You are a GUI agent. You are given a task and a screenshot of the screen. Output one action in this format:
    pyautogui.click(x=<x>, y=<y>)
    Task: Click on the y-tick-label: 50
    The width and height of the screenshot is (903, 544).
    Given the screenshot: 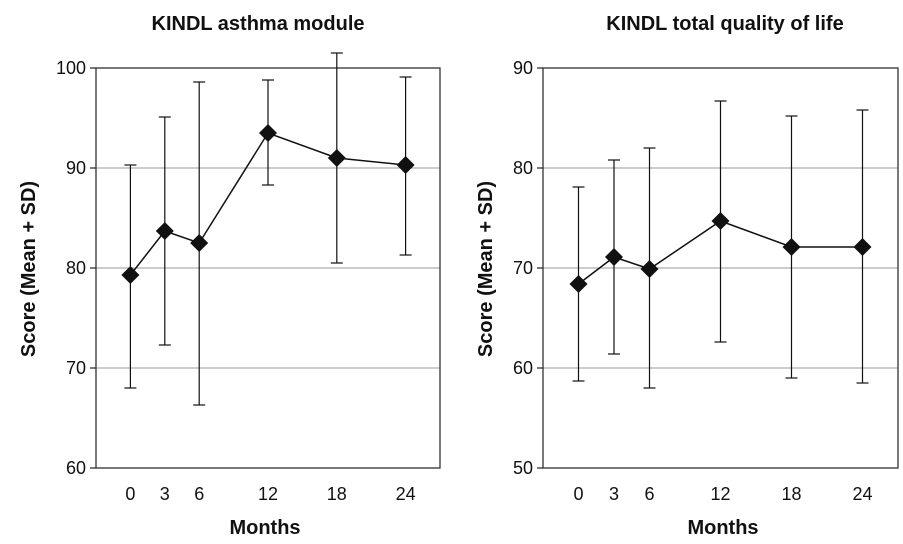 What is the action you would take?
    pyautogui.click(x=523, y=468)
    